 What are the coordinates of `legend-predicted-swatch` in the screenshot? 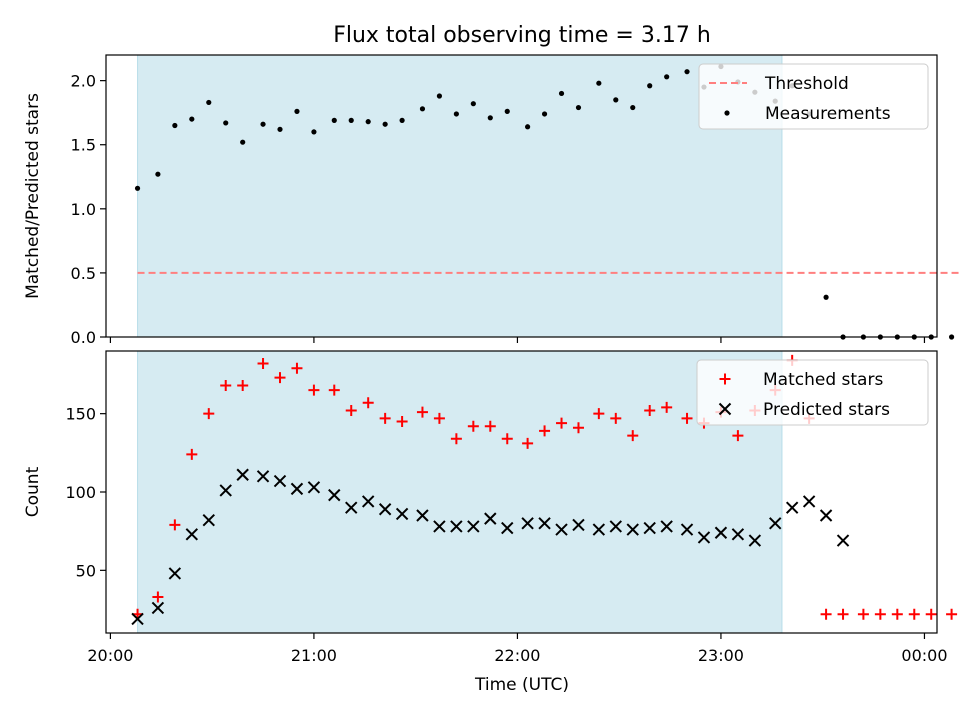 It's located at (725, 409).